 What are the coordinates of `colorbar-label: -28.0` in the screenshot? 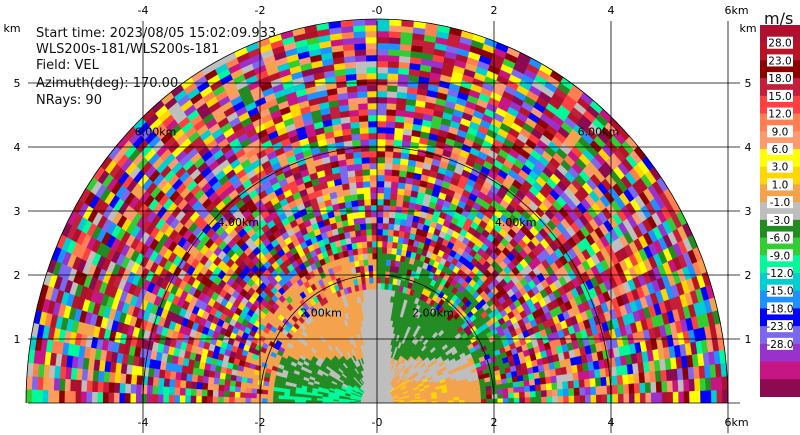 It's located at (779, 345).